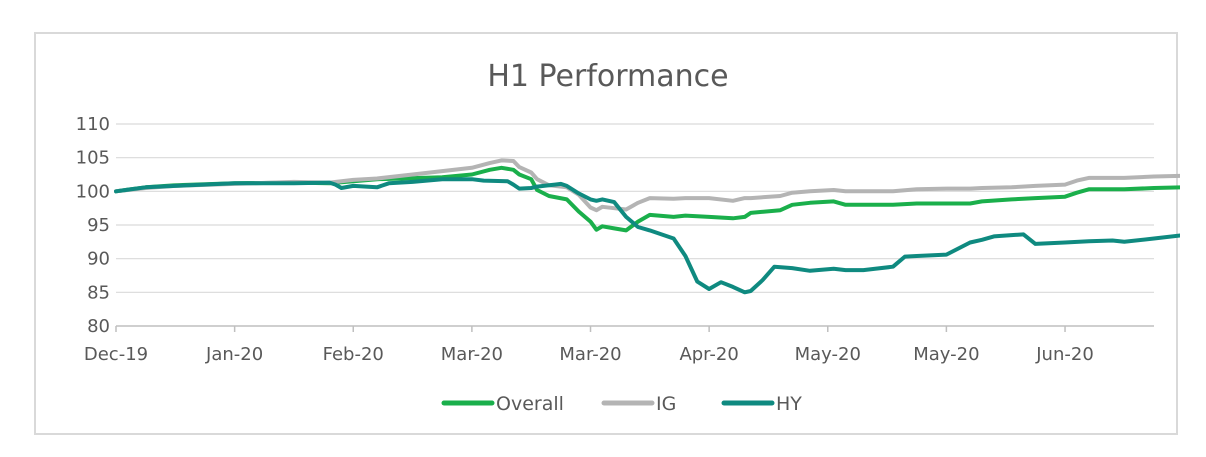 This screenshot has width=1206, height=457. What do you see at coordinates (93, 158) in the screenshot?
I see `y-tick-label: 105` at bounding box center [93, 158].